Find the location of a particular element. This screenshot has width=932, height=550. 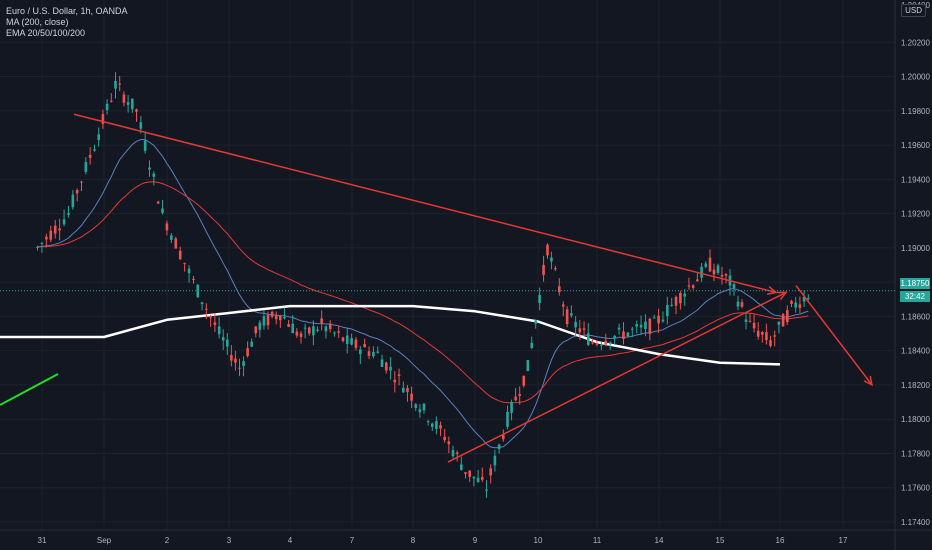

trend-arrowhead is located at coordinates (782, 295).